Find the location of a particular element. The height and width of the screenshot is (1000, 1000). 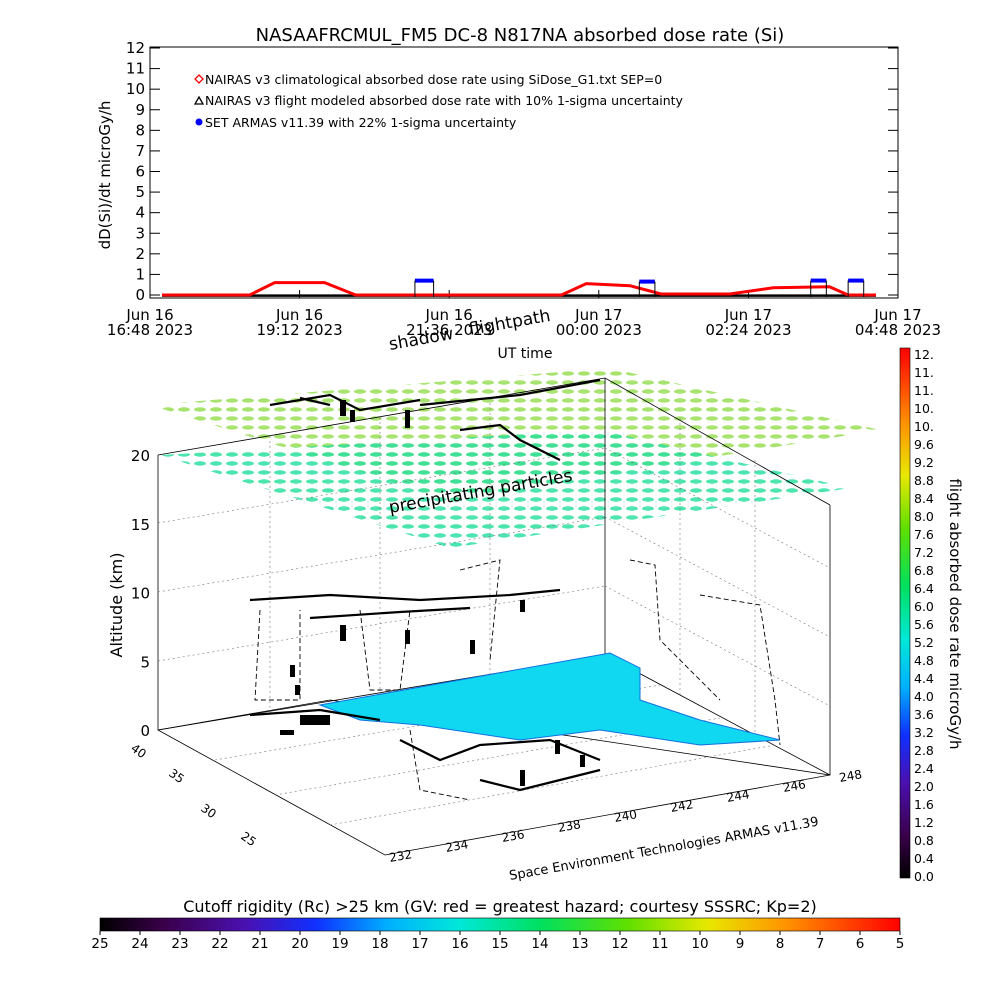

rigidity-tick-label: 24 is located at coordinates (139, 944).